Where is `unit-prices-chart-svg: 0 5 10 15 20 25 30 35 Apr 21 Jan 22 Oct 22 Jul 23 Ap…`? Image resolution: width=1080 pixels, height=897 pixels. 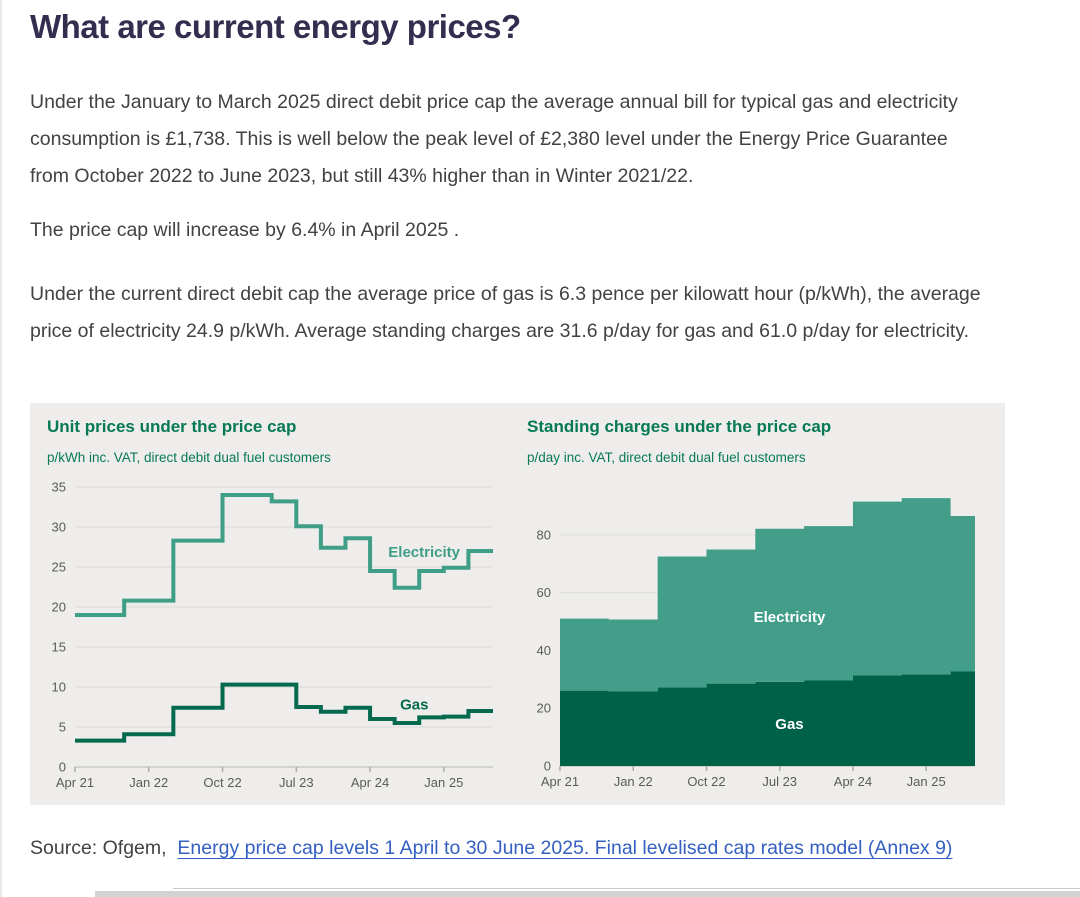 unit-prices-chart-svg: 0 5 10 15 20 25 30 35 Apr 21 Jan 22 Oct 22 Jul 23 Ap… is located at coordinates (272, 635).